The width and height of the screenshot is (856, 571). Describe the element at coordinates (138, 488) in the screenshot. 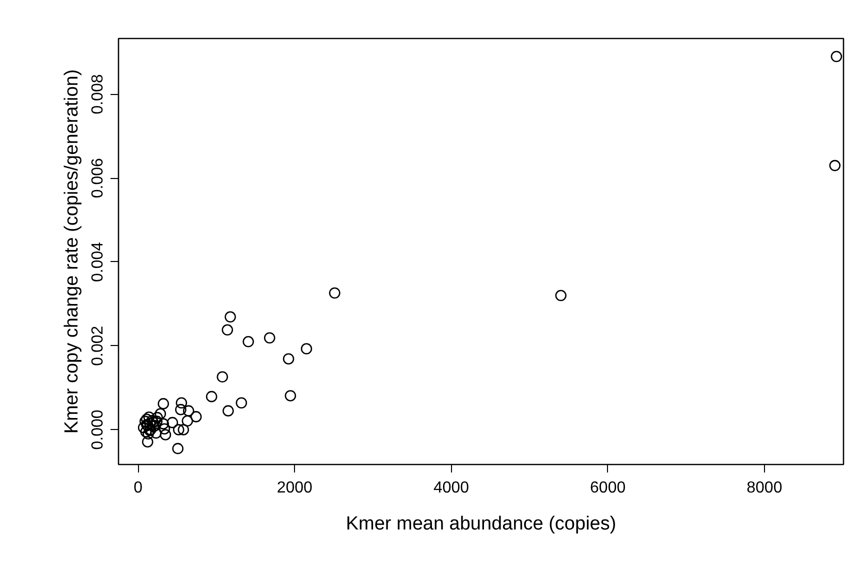

I see `x-tick-label: 0` at that location.